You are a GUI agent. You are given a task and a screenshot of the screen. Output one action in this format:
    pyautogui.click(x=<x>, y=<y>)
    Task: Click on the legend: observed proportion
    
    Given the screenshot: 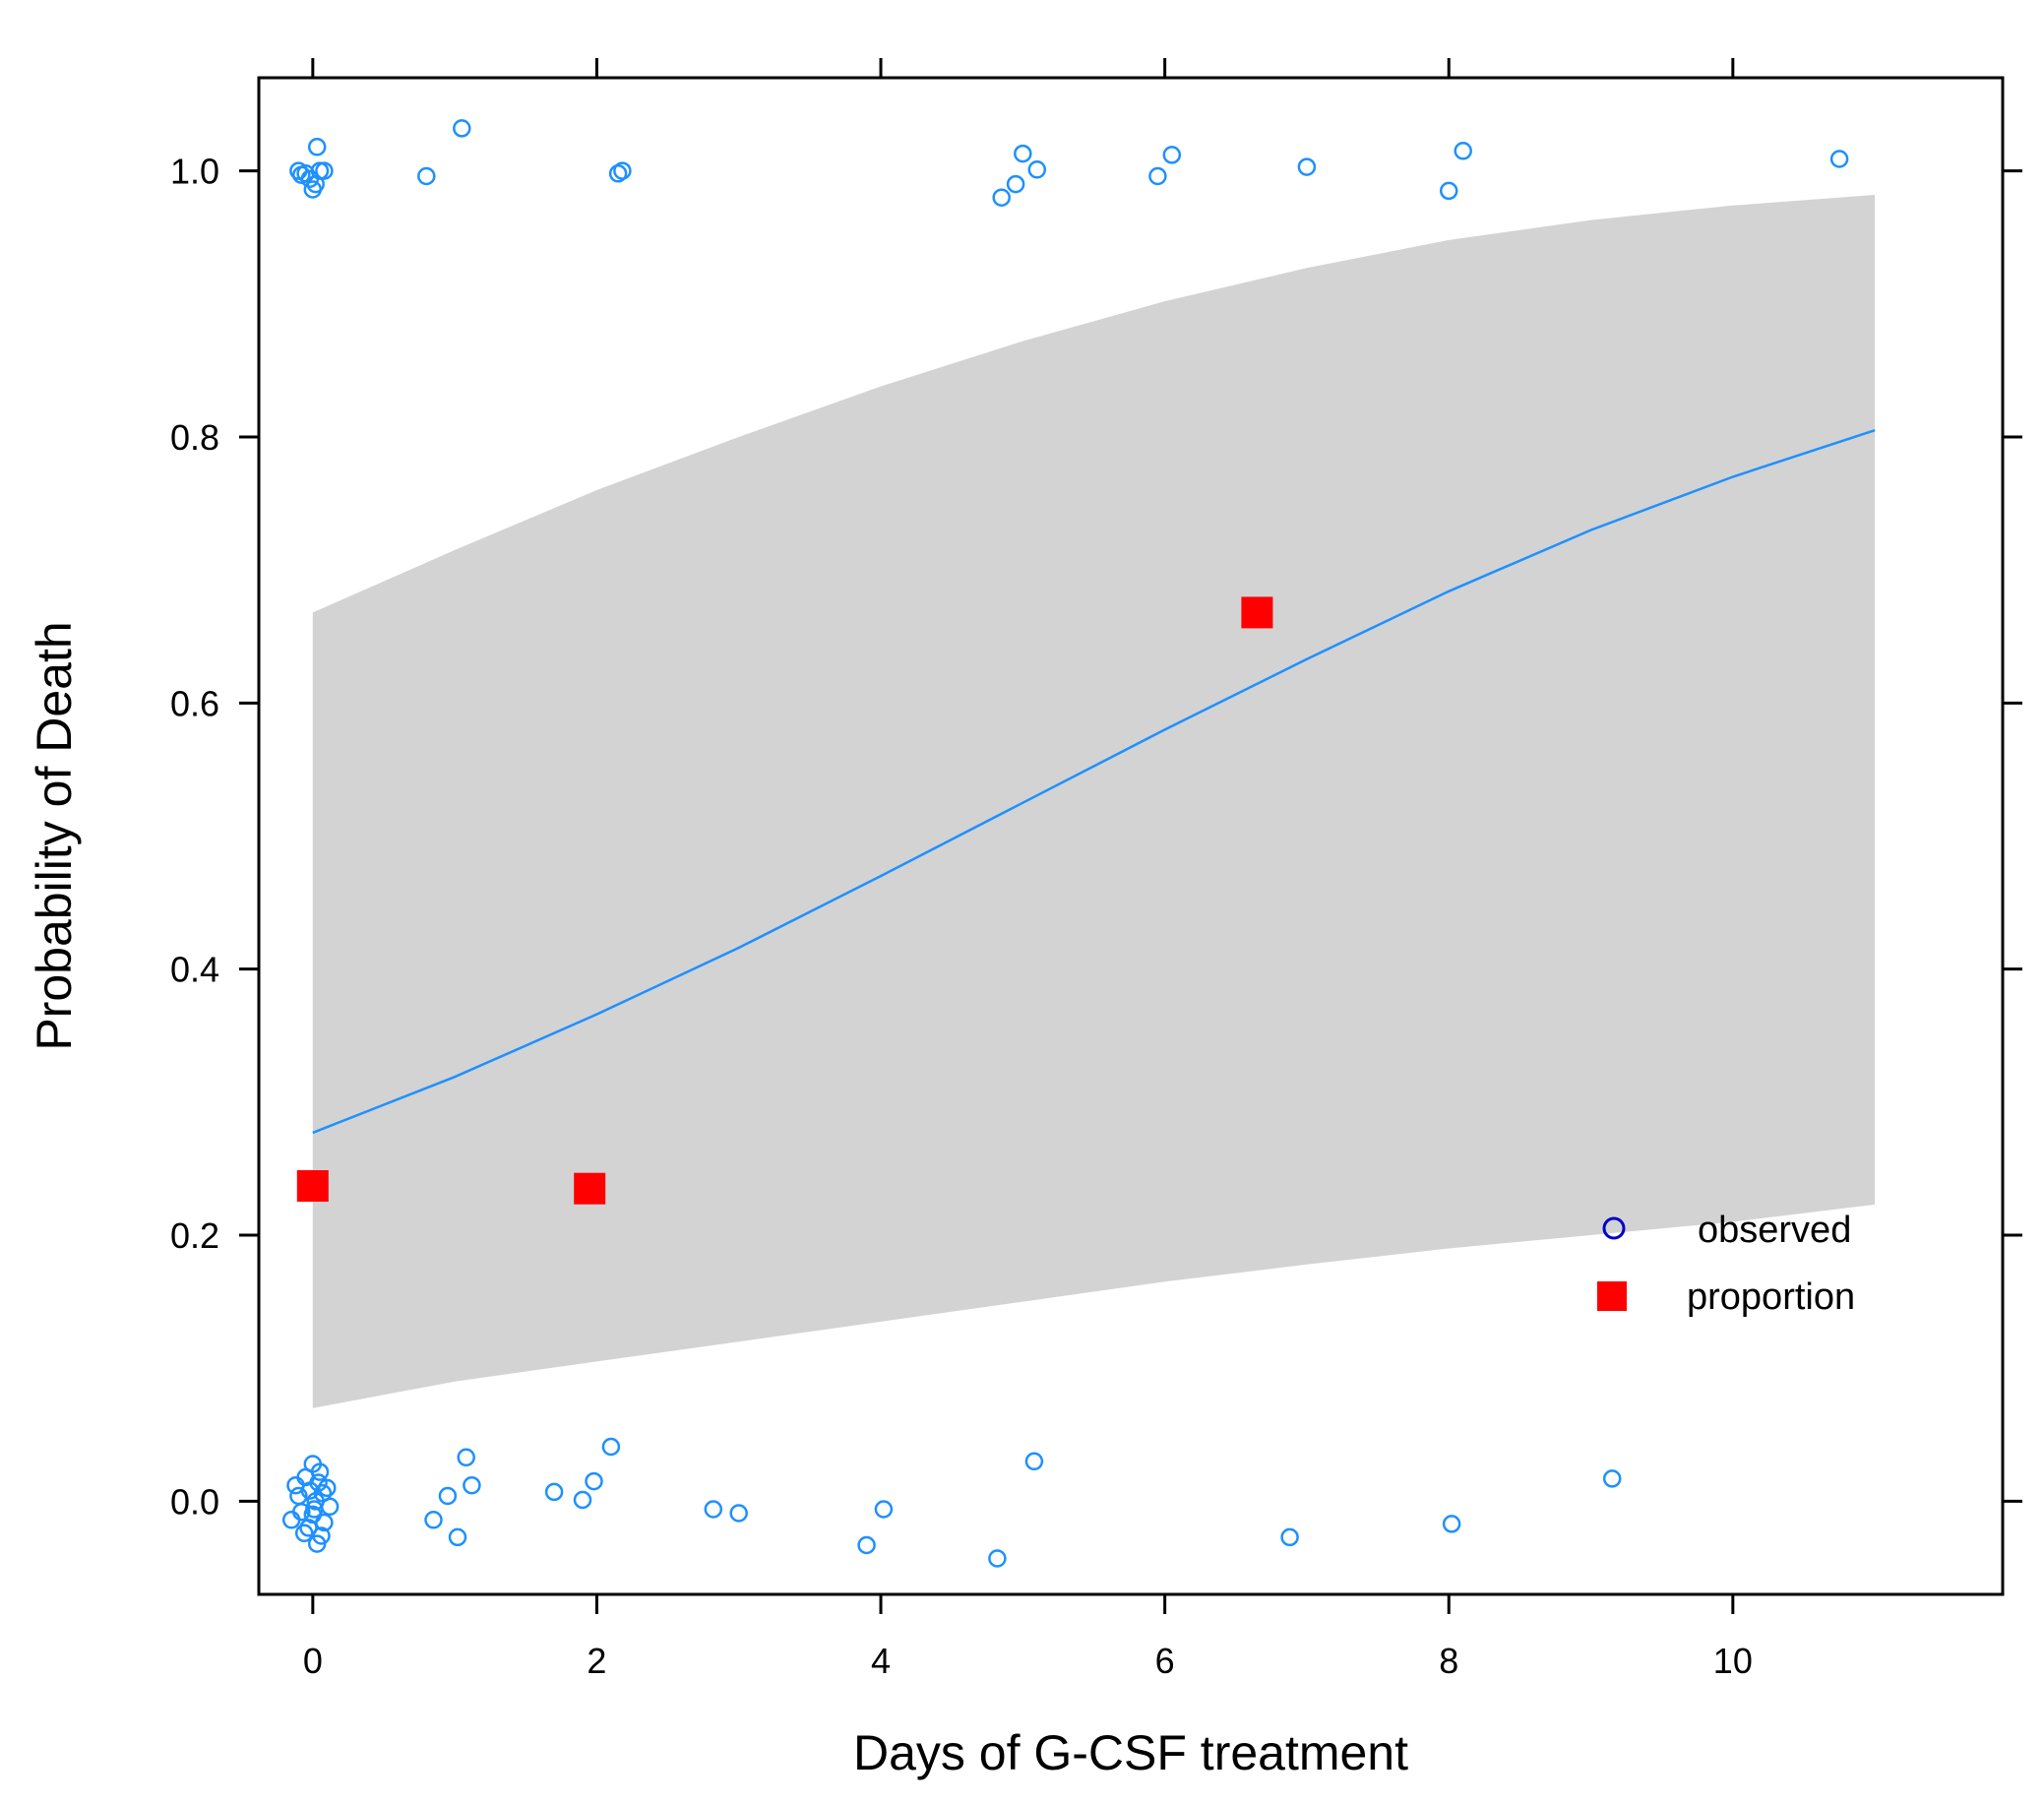 What is the action you would take?
    pyautogui.click(x=1726, y=1264)
    